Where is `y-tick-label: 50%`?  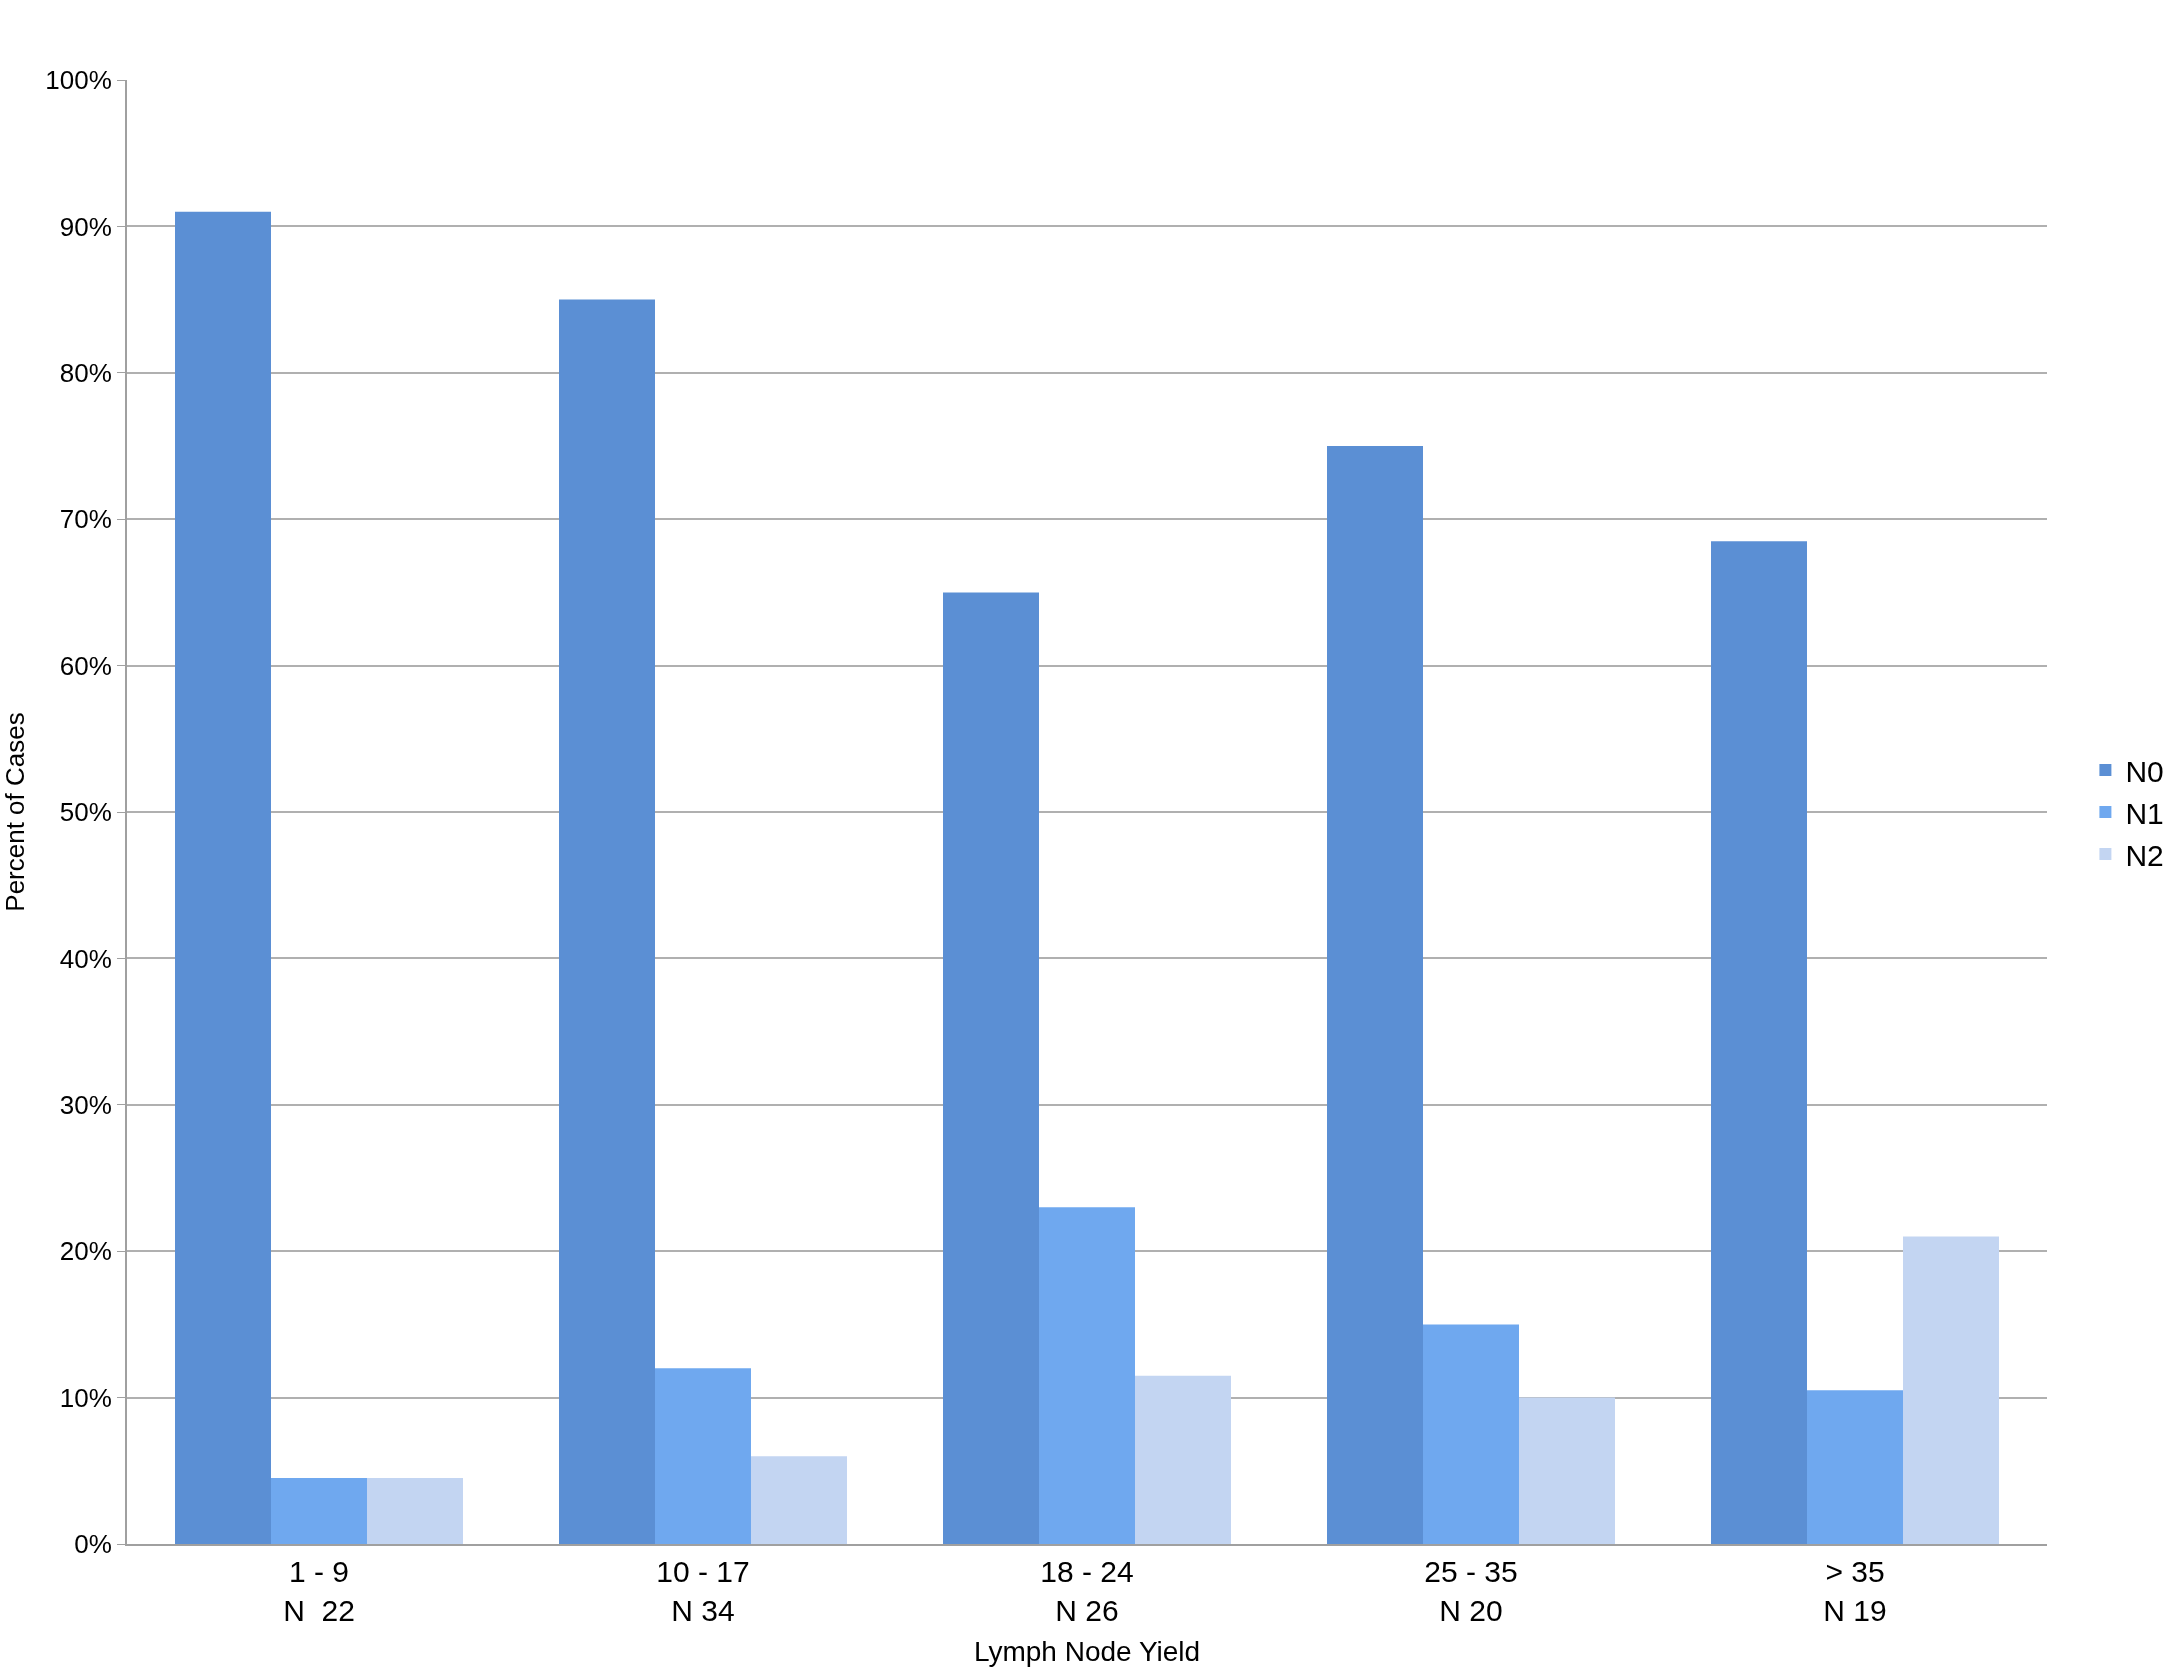 y-tick-label: 50% is located at coordinates (85, 812).